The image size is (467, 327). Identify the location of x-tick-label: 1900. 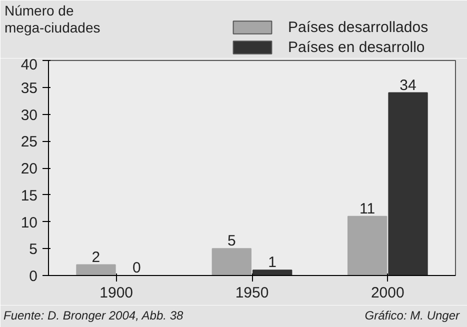
(117, 293).